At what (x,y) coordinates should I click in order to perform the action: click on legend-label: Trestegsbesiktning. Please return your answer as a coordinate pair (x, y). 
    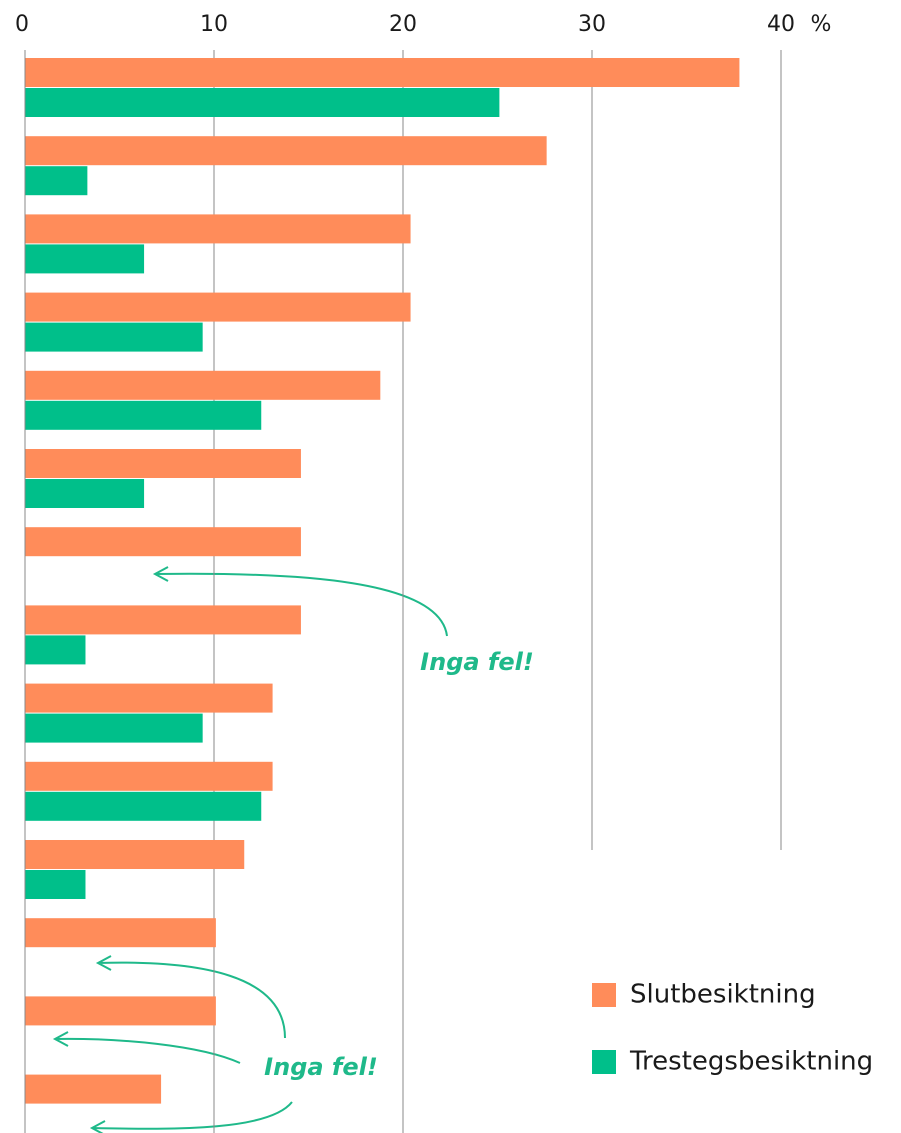
    Looking at the image, I should click on (751, 1062).